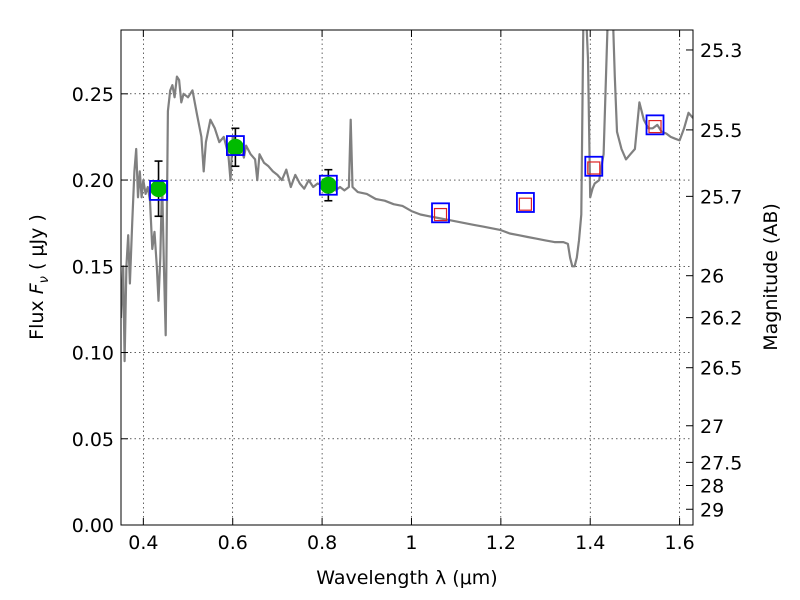  I want to click on right-tick-label: 26.5, so click(721, 369).